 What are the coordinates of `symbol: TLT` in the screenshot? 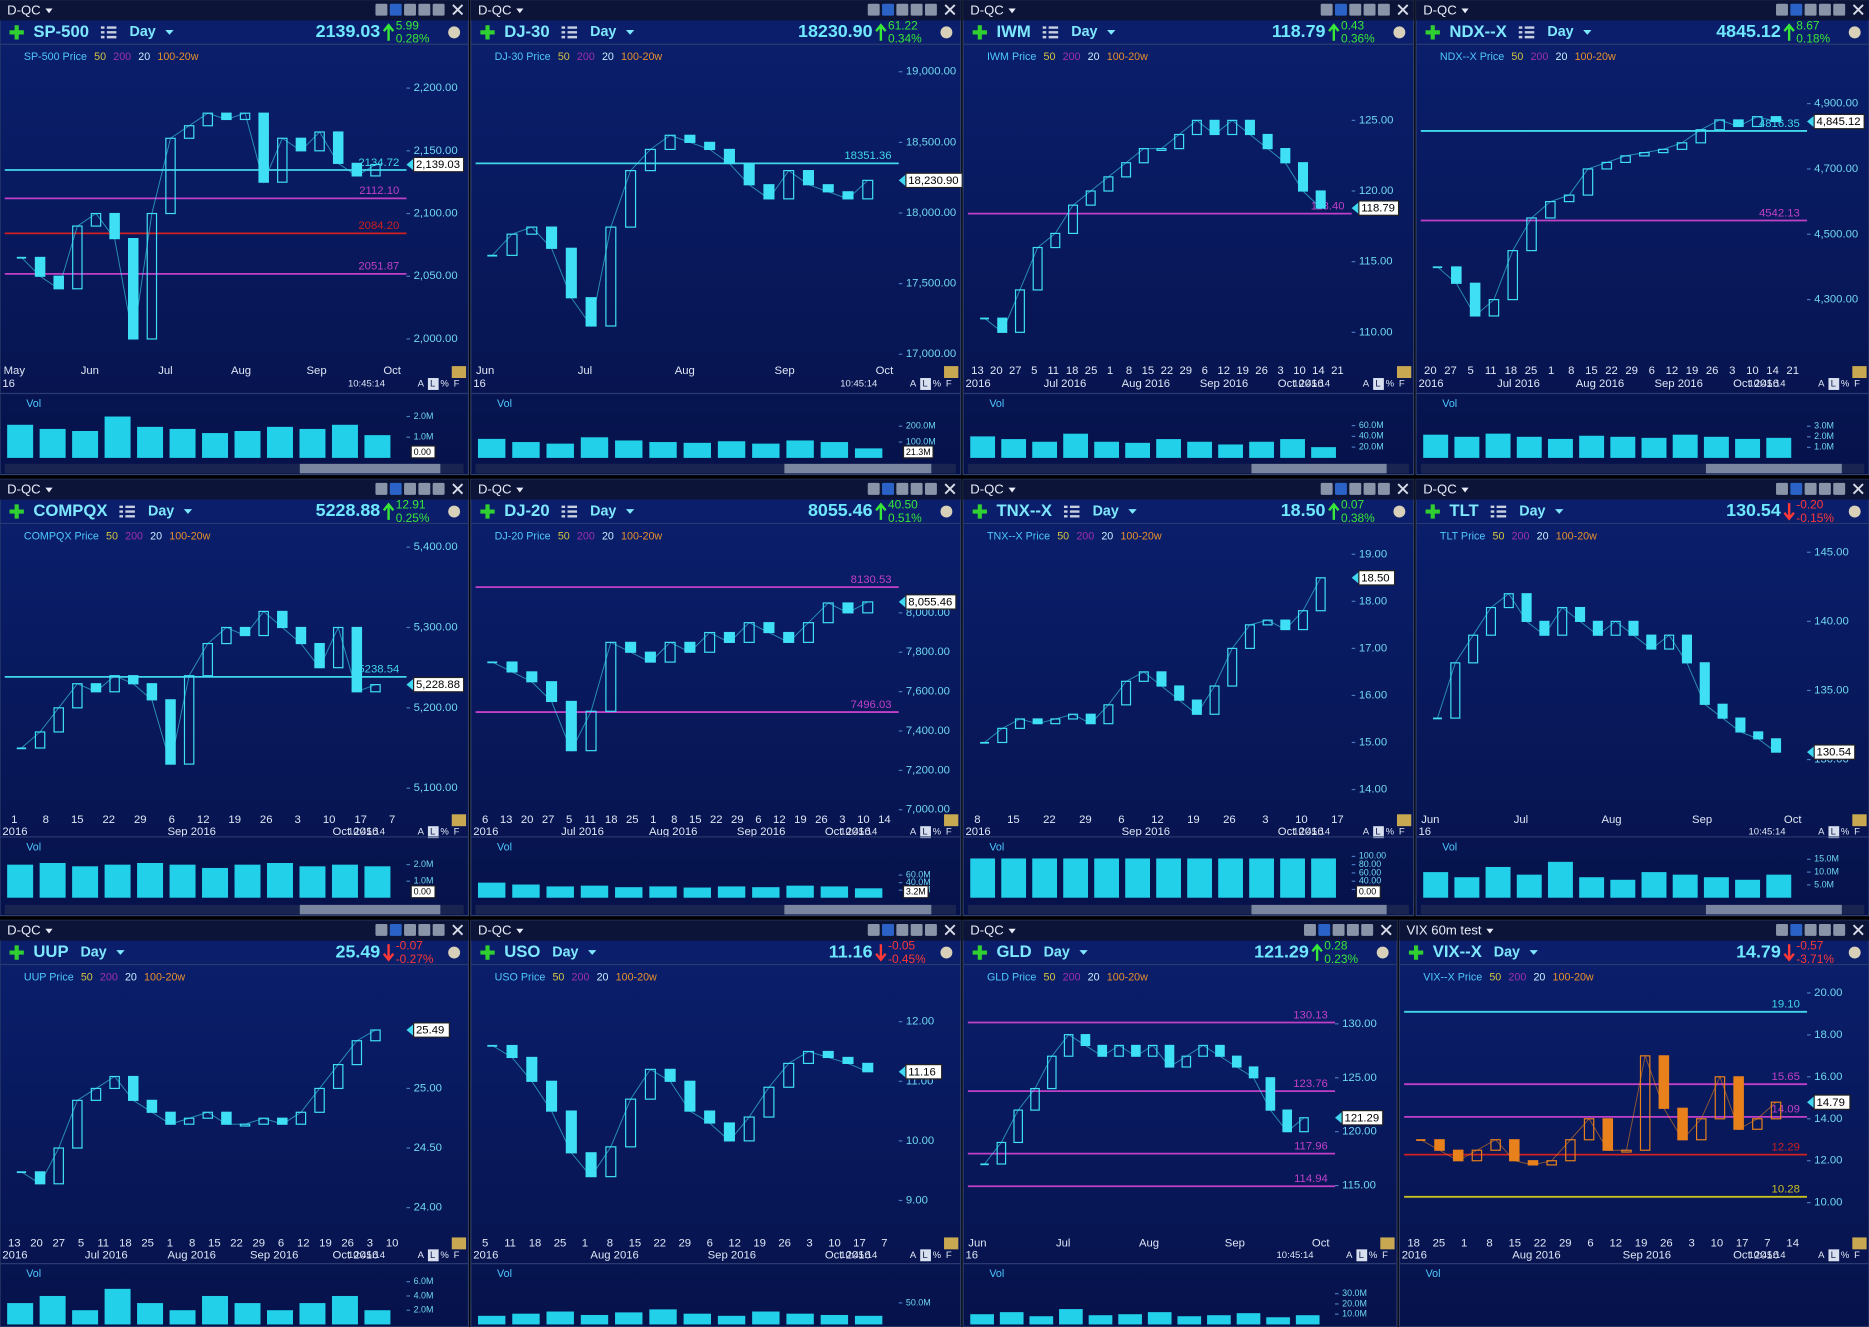 It's located at (1463, 510).